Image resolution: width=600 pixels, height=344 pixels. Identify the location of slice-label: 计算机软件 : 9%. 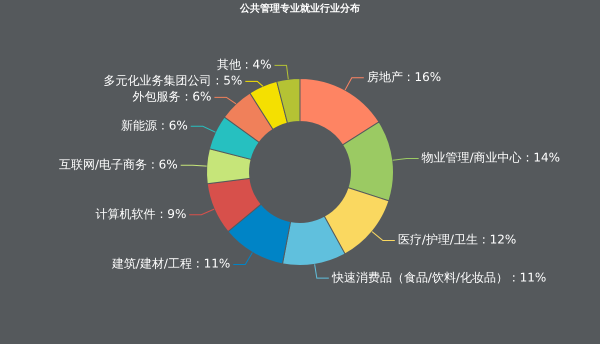
(141, 213).